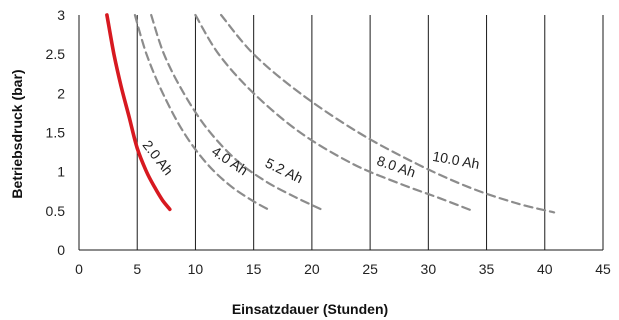  What do you see at coordinates (230, 160) in the screenshot?
I see `curve-label-4-0-ah: 4.0 Ah` at bounding box center [230, 160].